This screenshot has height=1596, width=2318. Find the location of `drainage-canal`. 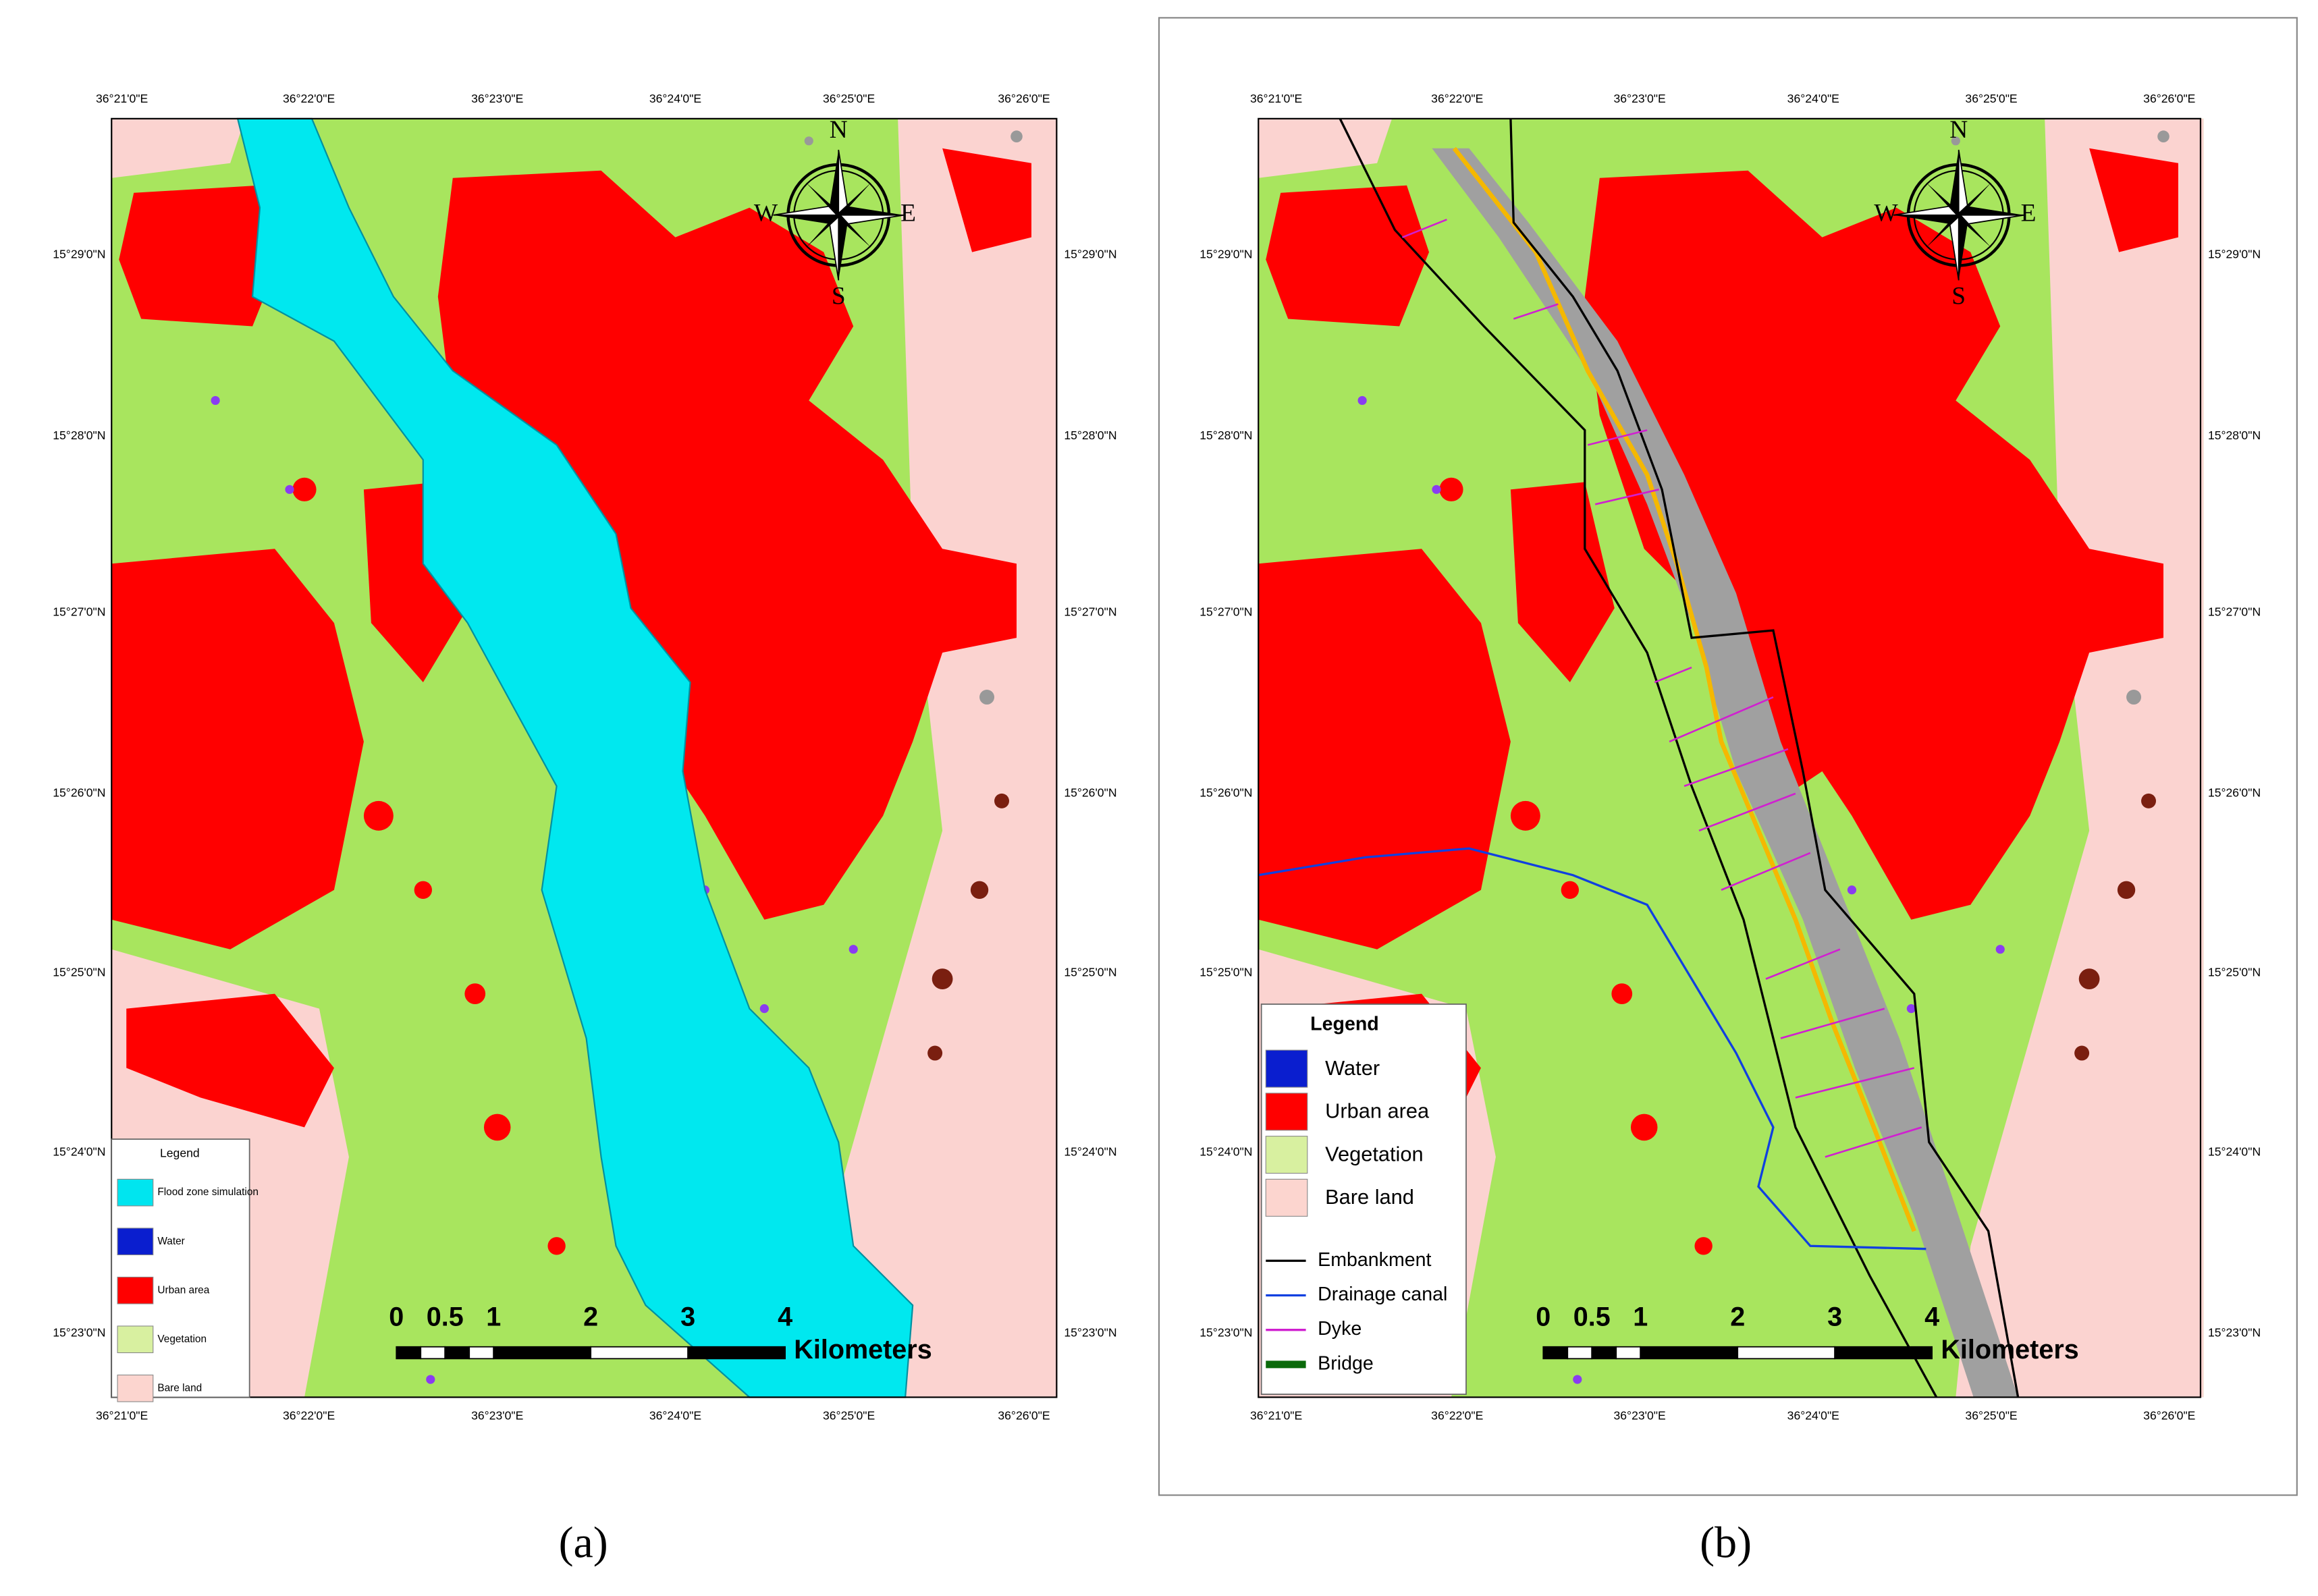

drainage-canal is located at coordinates (1592, 1048).